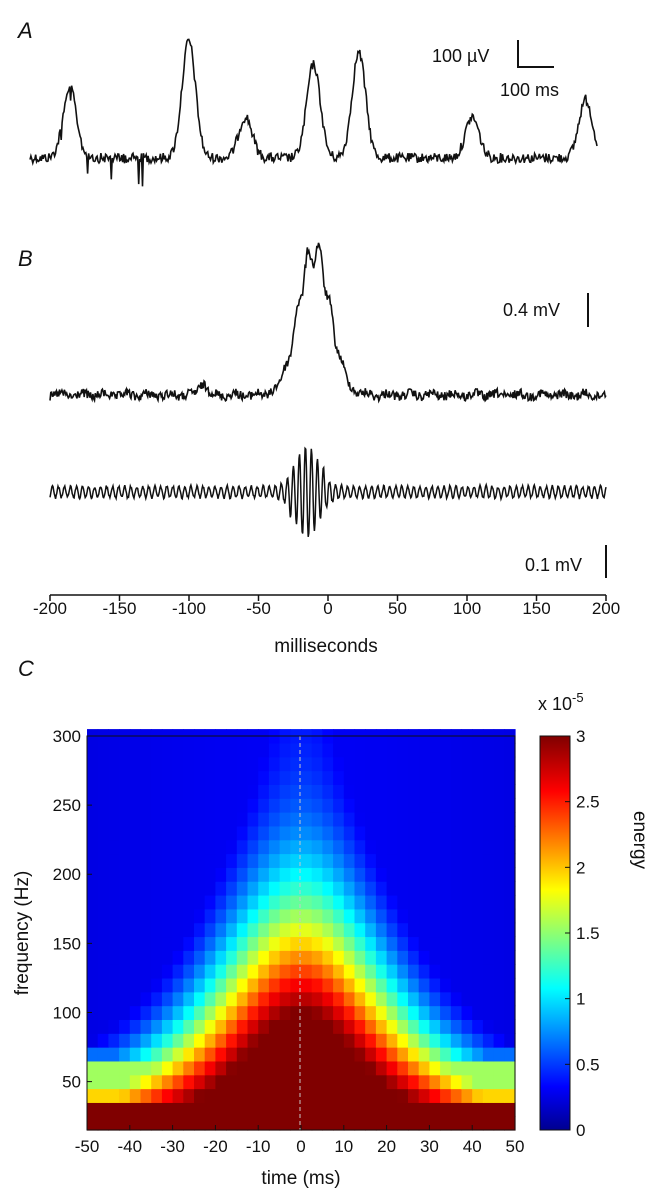  What do you see at coordinates (258, 608) in the screenshot?
I see `panel-b-tick-label: -50` at bounding box center [258, 608].